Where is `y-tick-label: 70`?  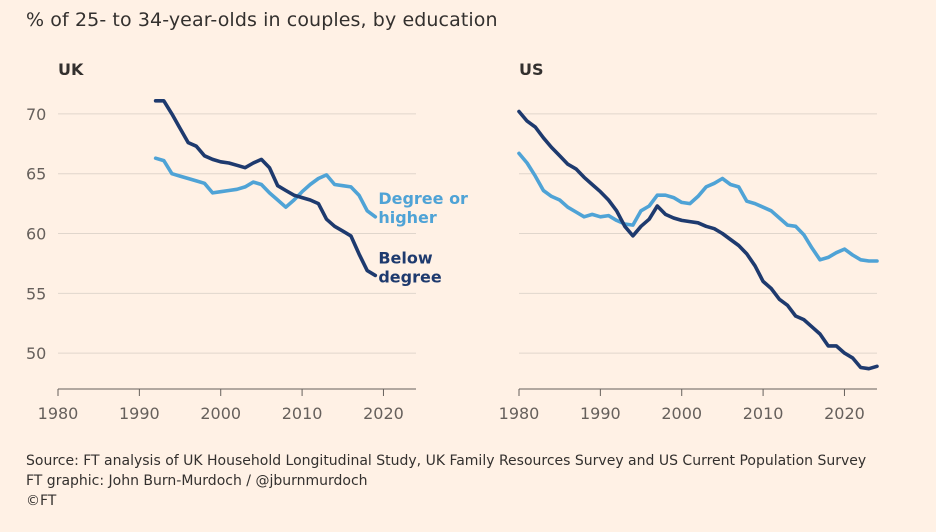 y-tick-label: 70 is located at coordinates (36, 114).